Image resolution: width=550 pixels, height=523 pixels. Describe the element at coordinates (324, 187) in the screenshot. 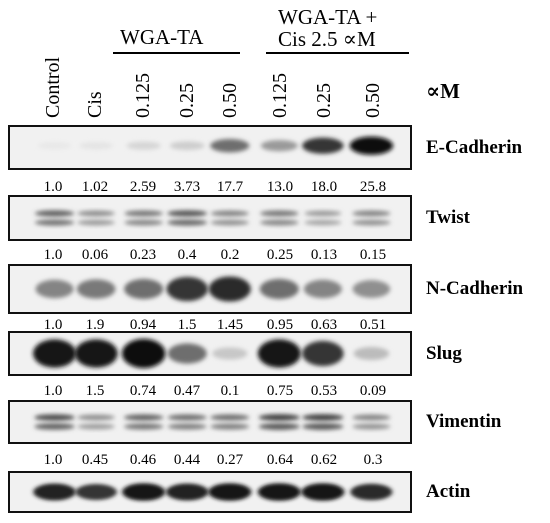

I see `quantification-value: 18.0` at that location.